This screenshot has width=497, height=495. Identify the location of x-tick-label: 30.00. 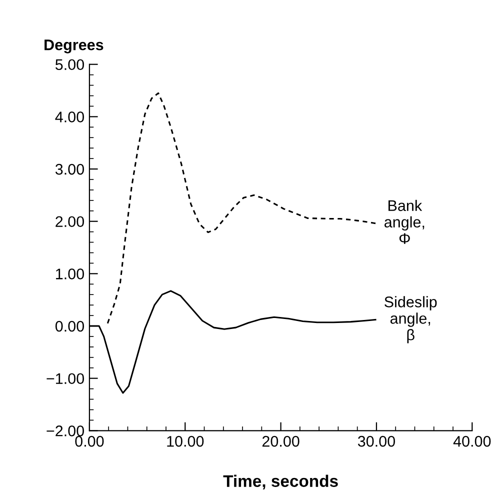
(376, 441).